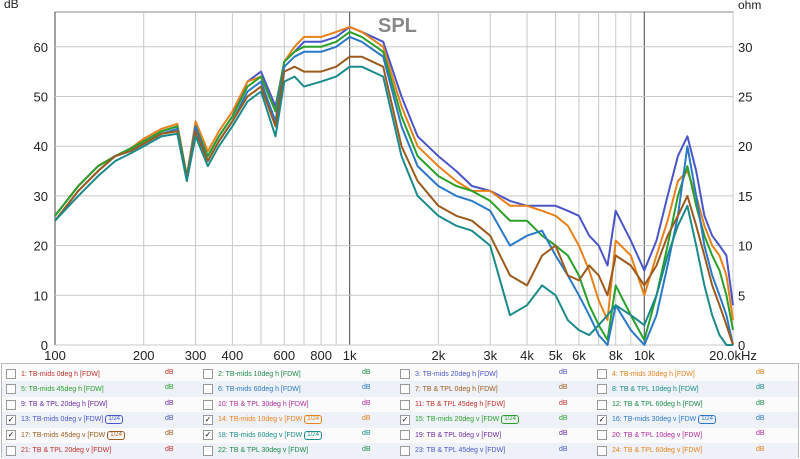 The height and width of the screenshot is (459, 800). What do you see at coordinates (745, 47) in the screenshot?
I see `y2-tick-label: 30` at bounding box center [745, 47].